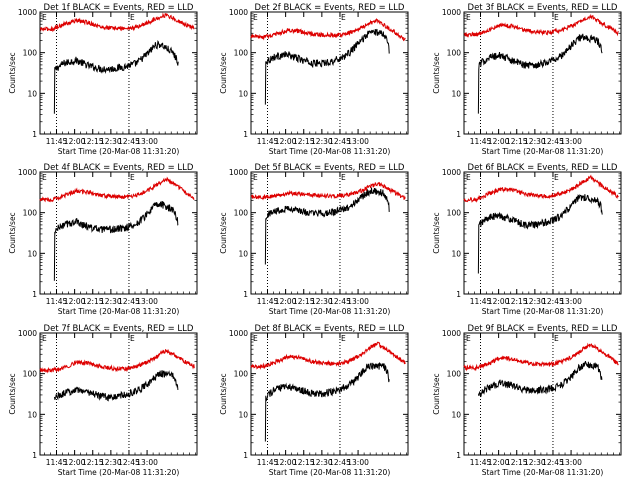  What do you see at coordinates (543, 8) in the screenshot?
I see `panel-title: Det 3f BLACK = Events, RED = LLD` at bounding box center [543, 8].